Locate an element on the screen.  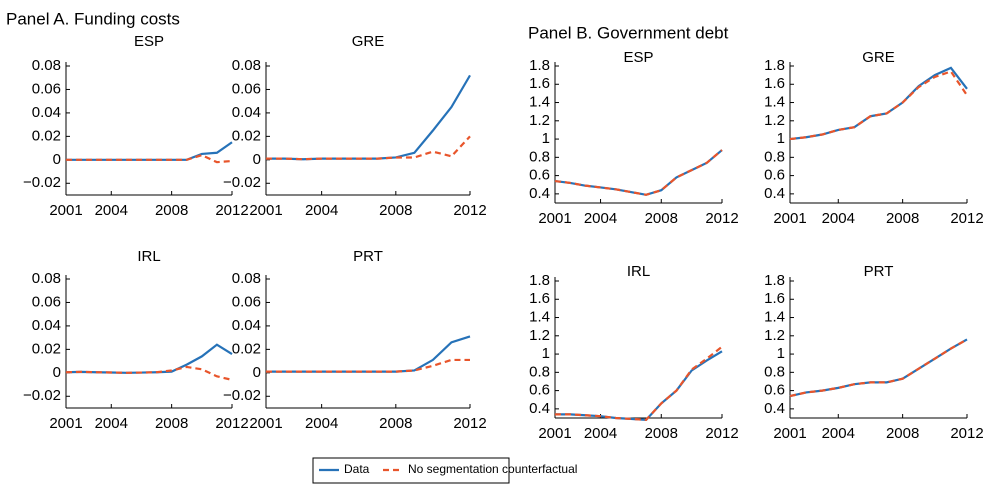
legend-label: No segmentation counterfactual is located at coordinates (492, 469).